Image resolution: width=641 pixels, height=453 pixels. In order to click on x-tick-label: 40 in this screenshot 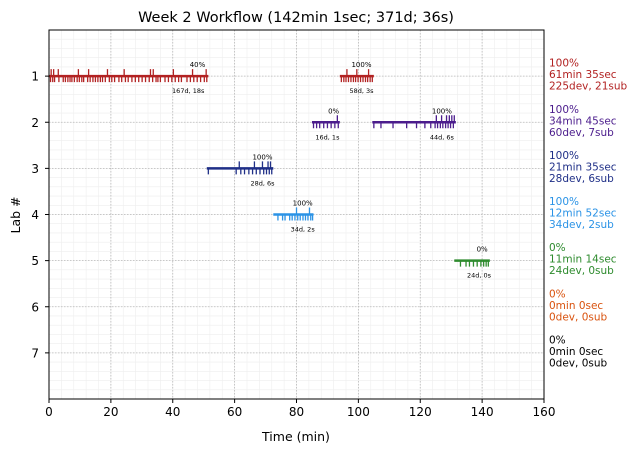, I will do `click(172, 412)`.